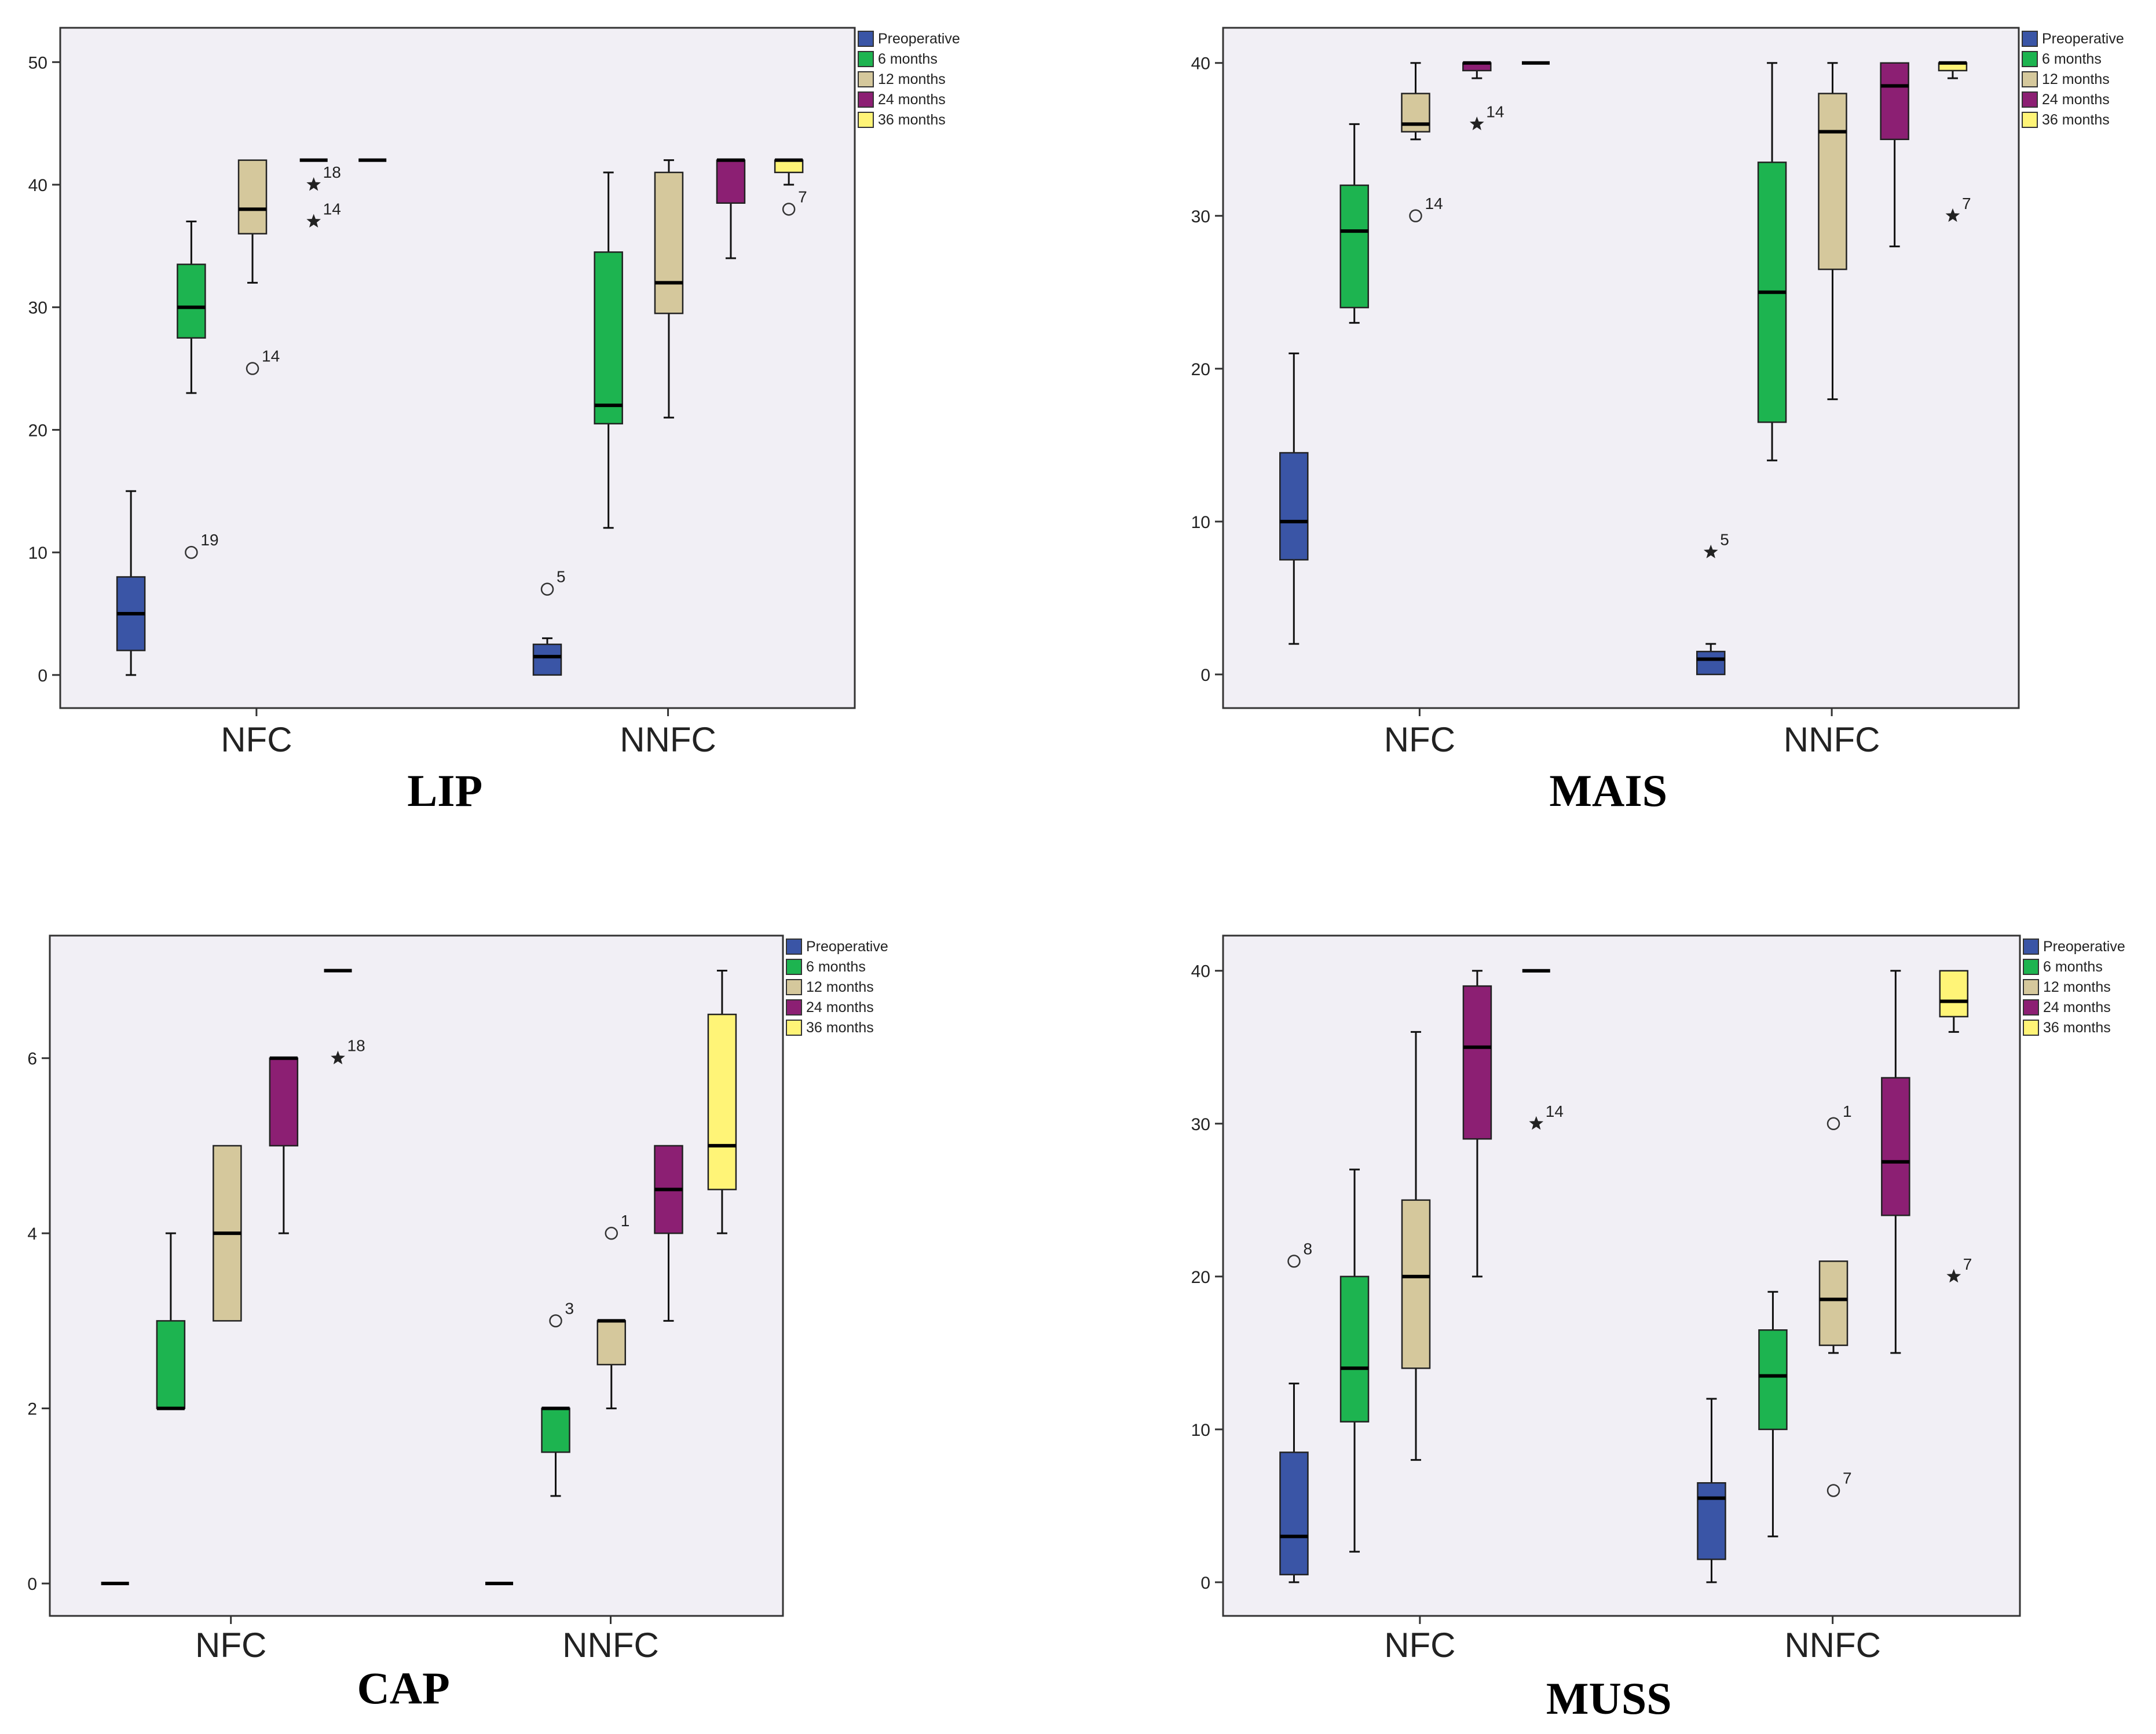 This screenshot has height=1734, width=2156. What do you see at coordinates (2083, 39) in the screenshot?
I see `legend-label: Preoperative` at bounding box center [2083, 39].